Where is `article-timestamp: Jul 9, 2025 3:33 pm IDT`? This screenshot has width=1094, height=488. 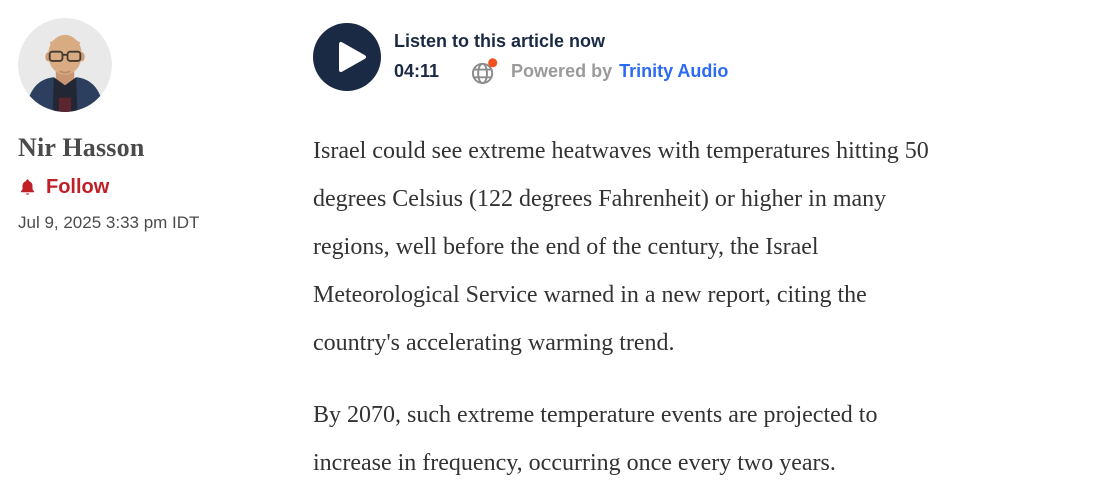
article-timestamp: Jul 9, 2025 3:33 pm IDT is located at coordinates (109, 222).